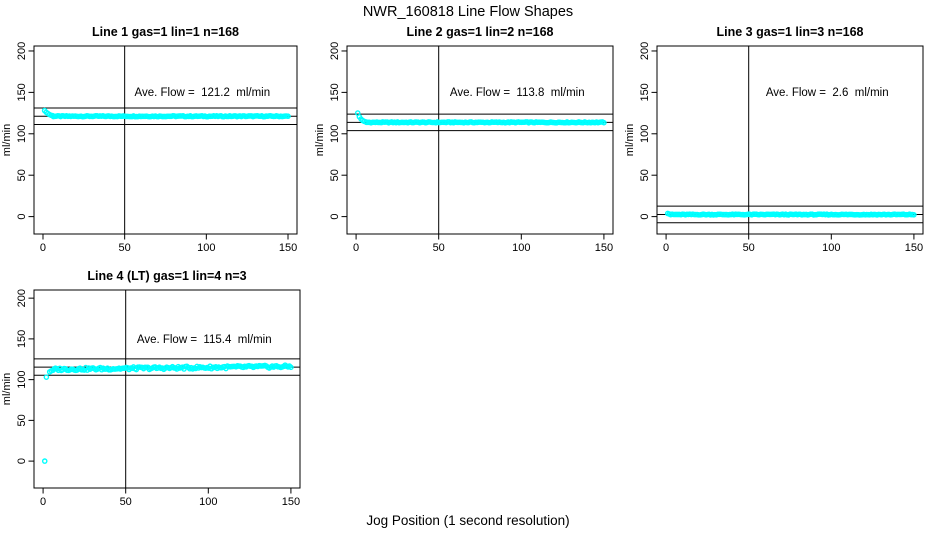 The width and height of the screenshot is (936, 540). Describe the element at coordinates (790, 32) in the screenshot. I see `subplot-title: Line 3 gas=1 lin=3 n=168` at that location.